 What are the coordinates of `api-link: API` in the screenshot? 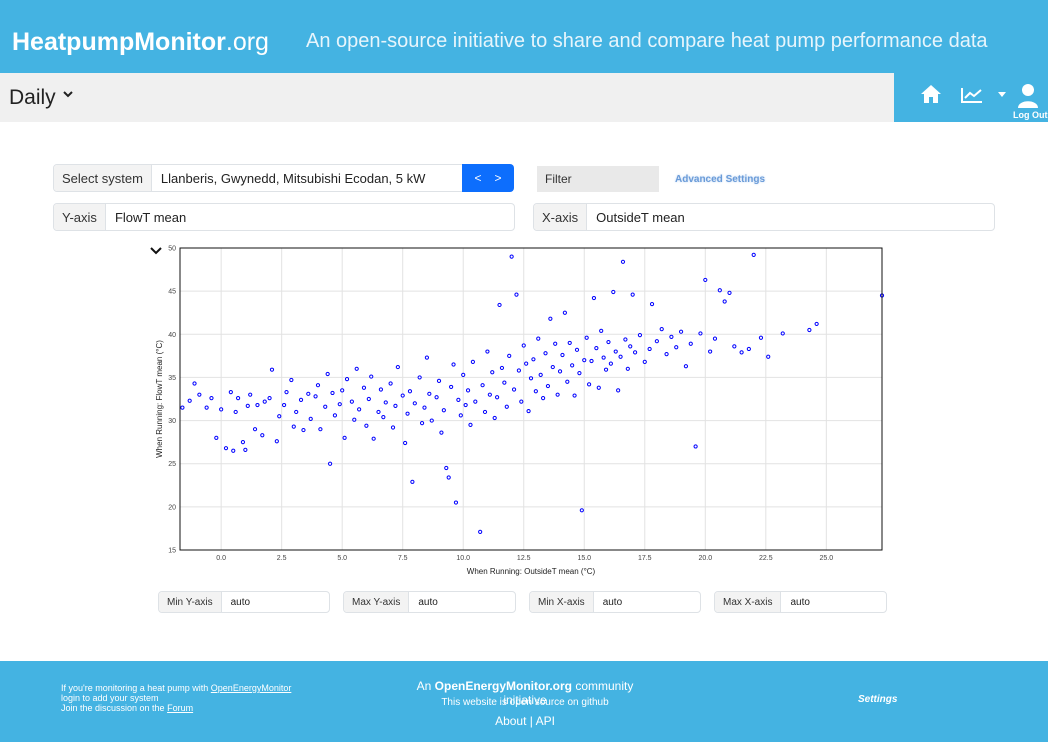 It's located at (545, 721).